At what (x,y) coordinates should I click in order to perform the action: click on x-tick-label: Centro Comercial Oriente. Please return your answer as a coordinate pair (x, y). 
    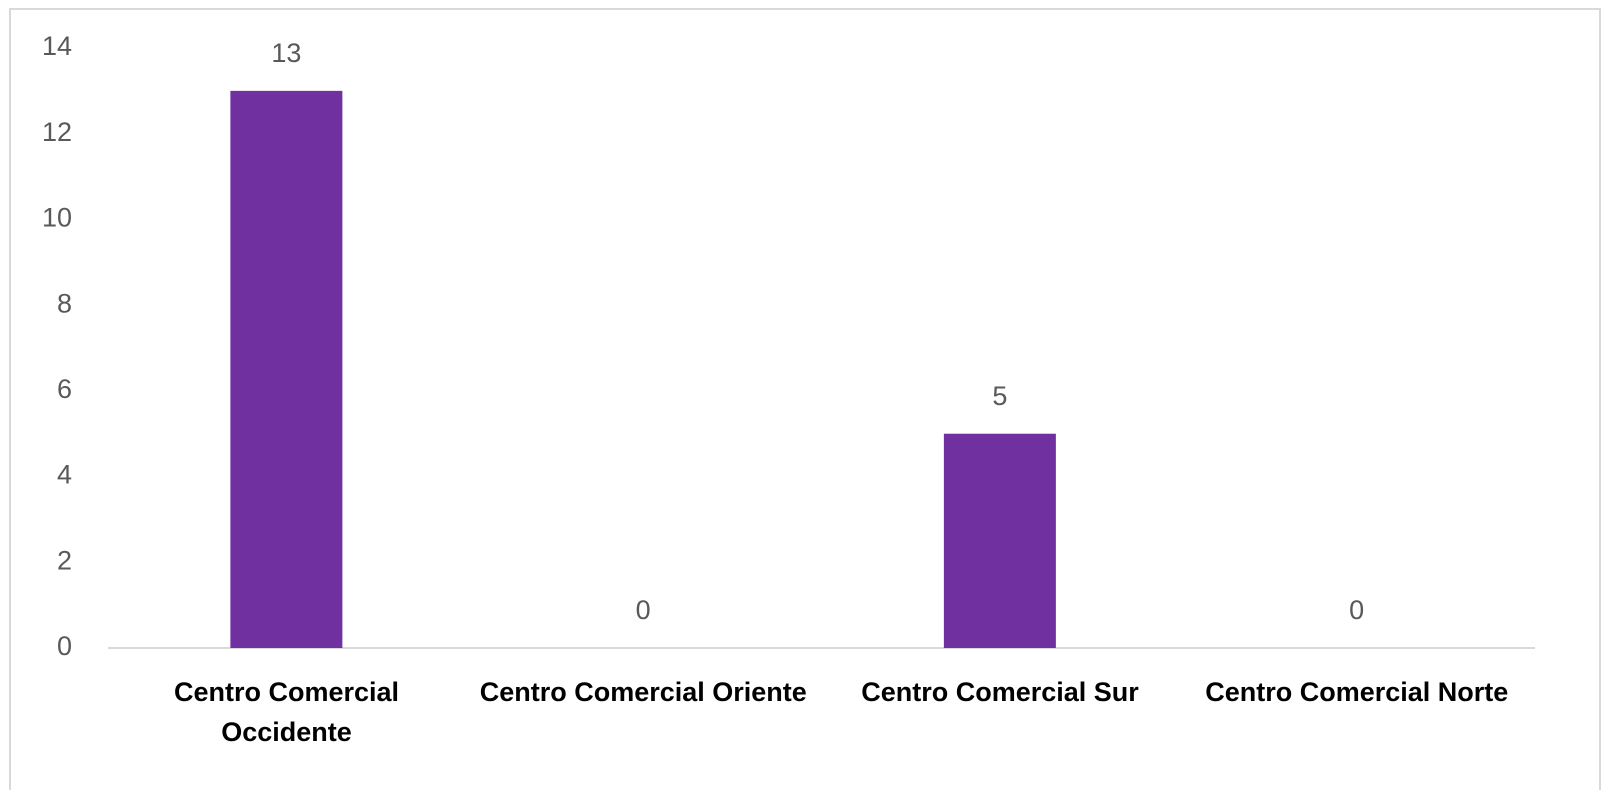
    Looking at the image, I should click on (643, 692).